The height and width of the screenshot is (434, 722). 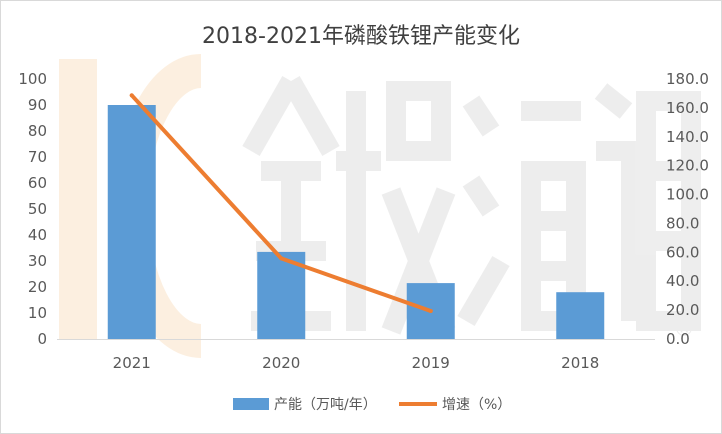 What do you see at coordinates (476, 405) in the screenshot?
I see `legend-label-line: 增速（%）` at bounding box center [476, 405].